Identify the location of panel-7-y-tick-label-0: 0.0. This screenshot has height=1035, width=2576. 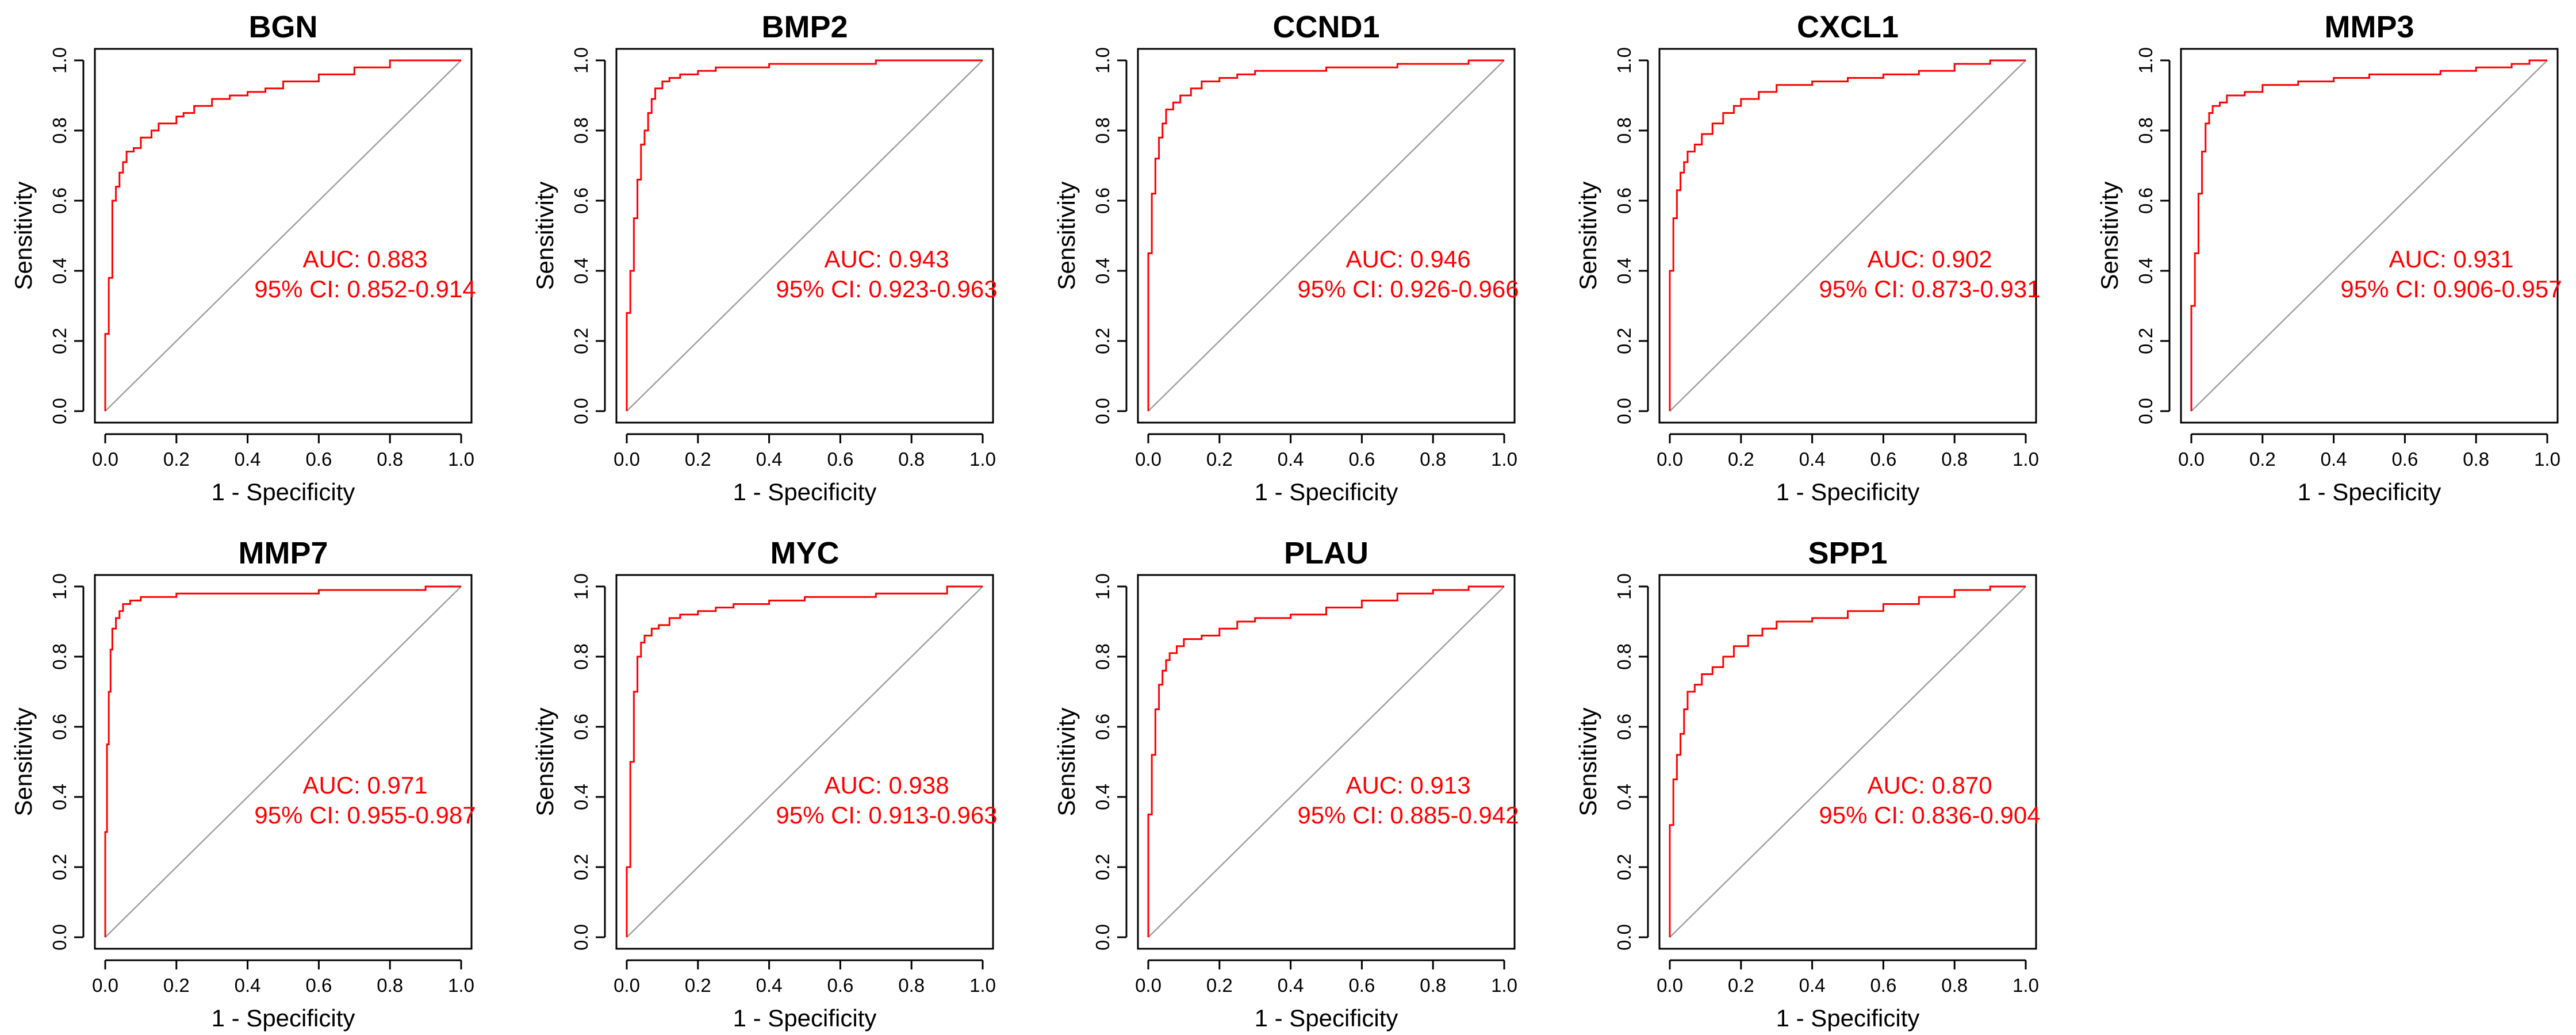
(1102, 937).